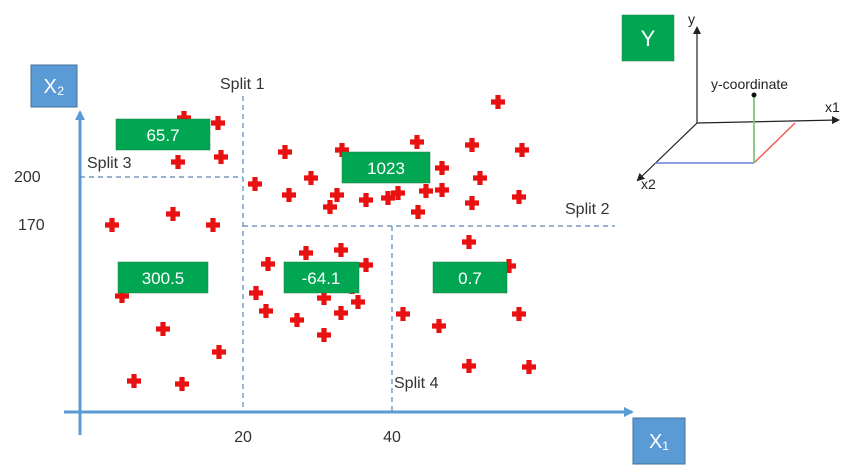 The height and width of the screenshot is (473, 858). Describe the element at coordinates (832, 107) in the screenshot. I see `inset-x1-axis-label: x1` at that location.